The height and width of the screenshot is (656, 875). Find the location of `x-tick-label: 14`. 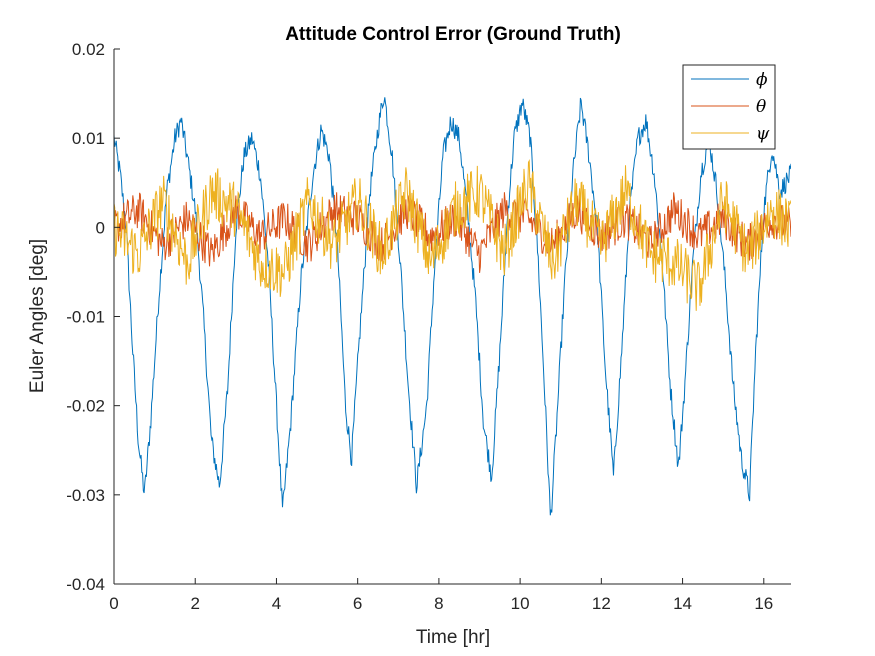

x-tick-label: 14 is located at coordinates (682, 603).